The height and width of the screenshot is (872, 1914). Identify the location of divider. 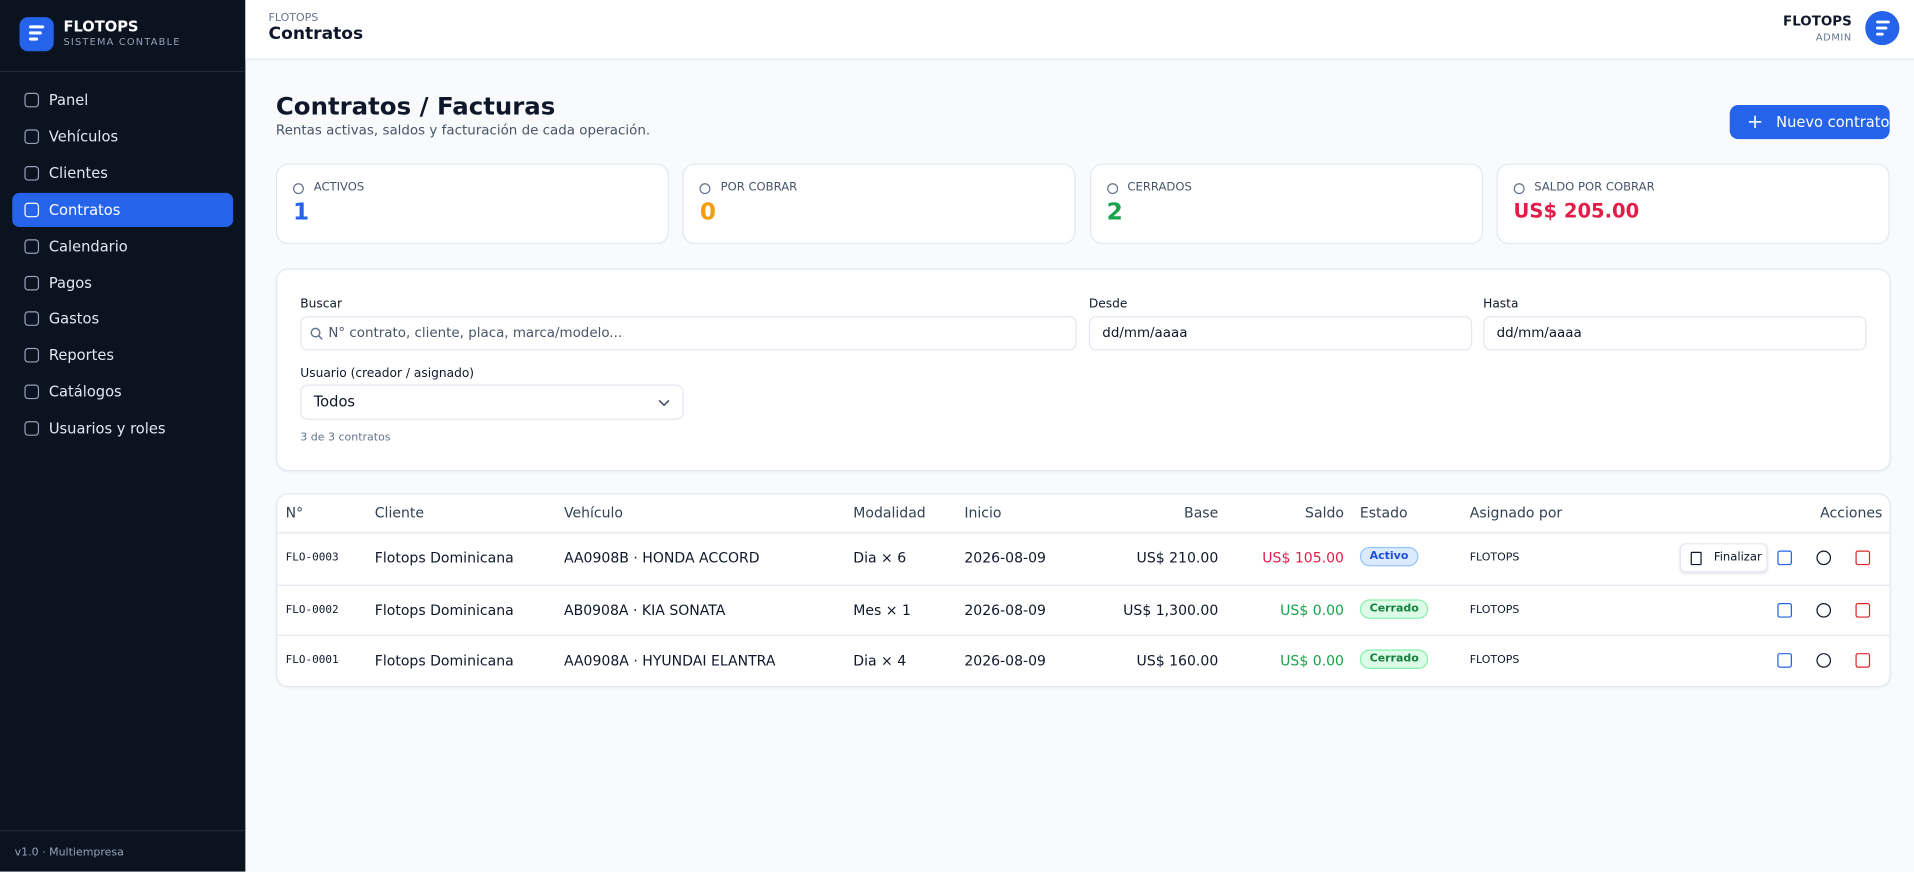
(123, 831).